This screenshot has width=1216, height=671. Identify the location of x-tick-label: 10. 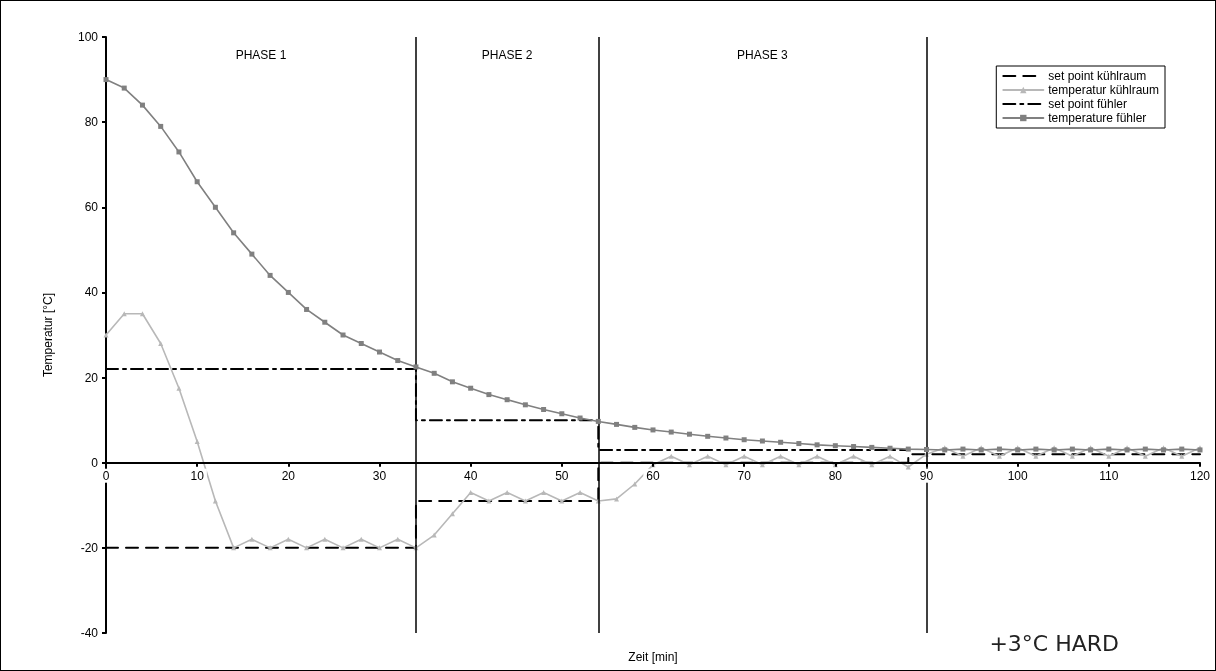
(197, 475).